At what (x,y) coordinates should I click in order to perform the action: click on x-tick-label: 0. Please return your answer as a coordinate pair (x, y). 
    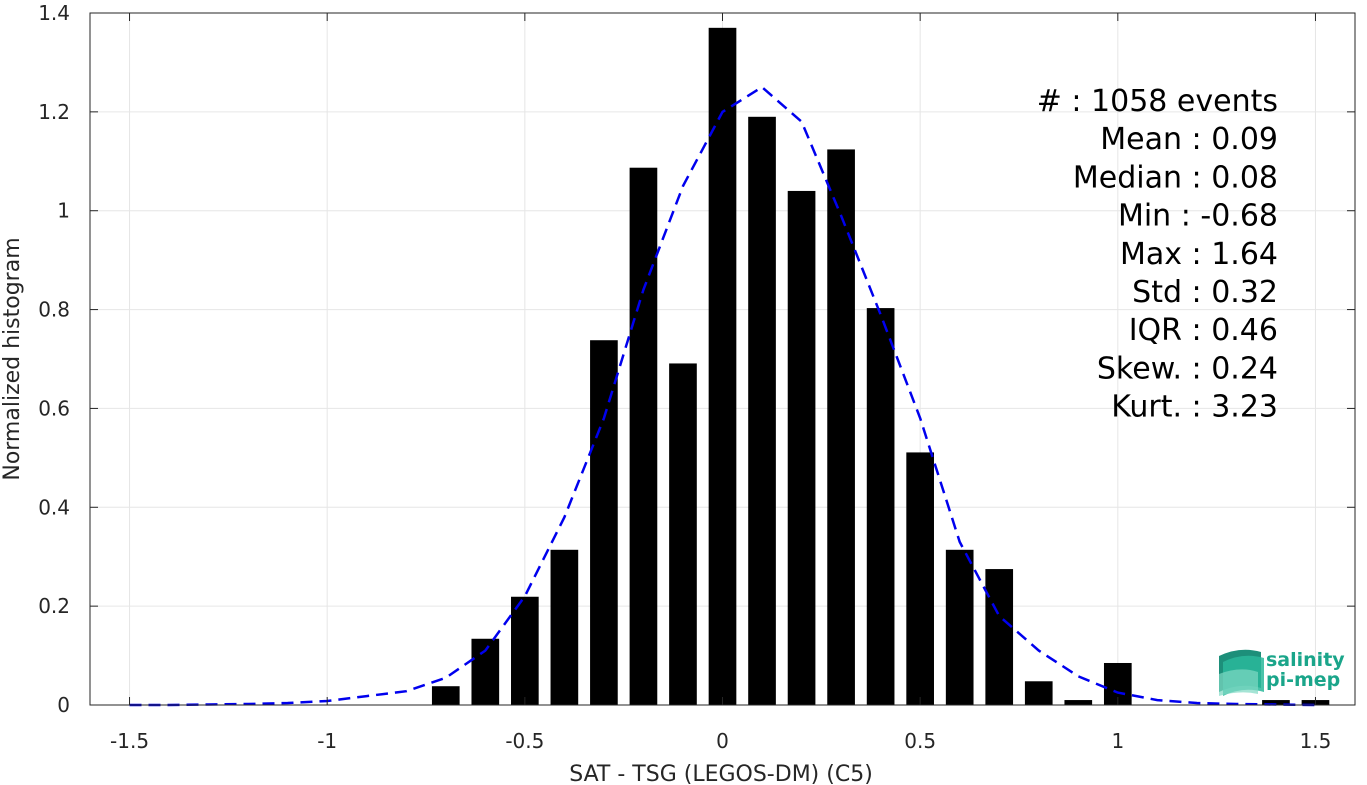
    Looking at the image, I should click on (722, 741).